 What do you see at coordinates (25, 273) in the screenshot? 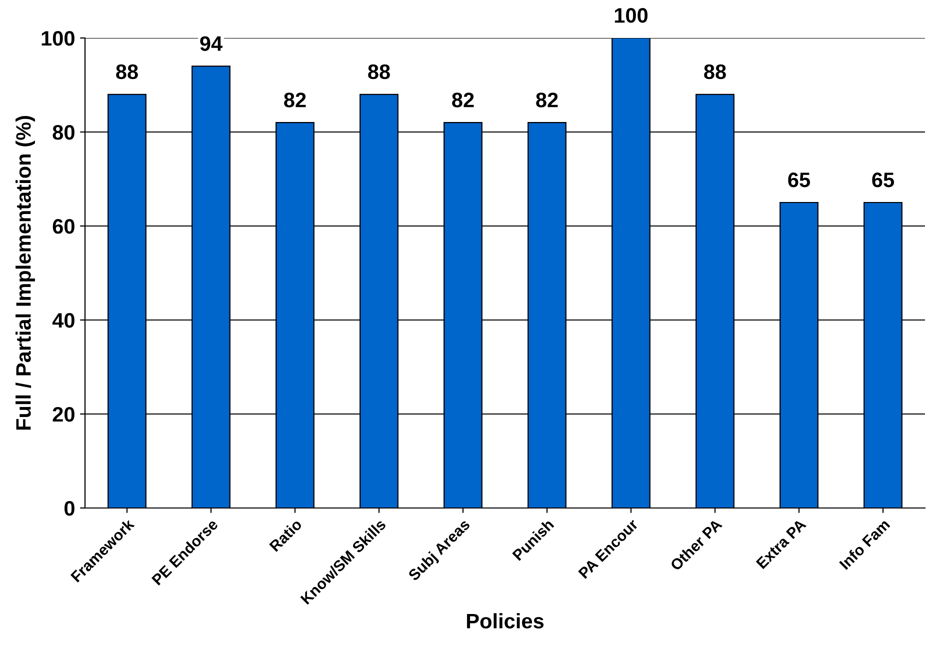
I see `y-axis-title: Full / Partial Implementation (%)` at bounding box center [25, 273].